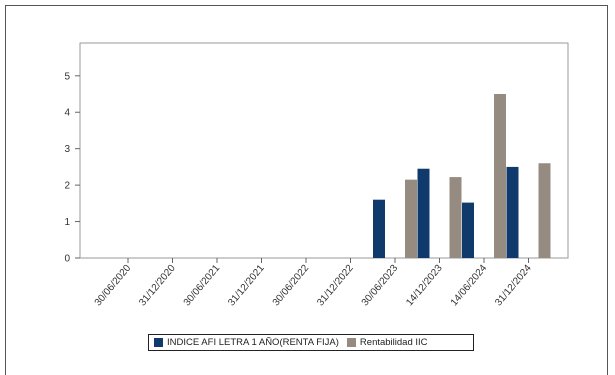 The width and height of the screenshot is (615, 375). What do you see at coordinates (157, 286) in the screenshot?
I see `x-tick-label: 31/12/2020` at bounding box center [157, 286].